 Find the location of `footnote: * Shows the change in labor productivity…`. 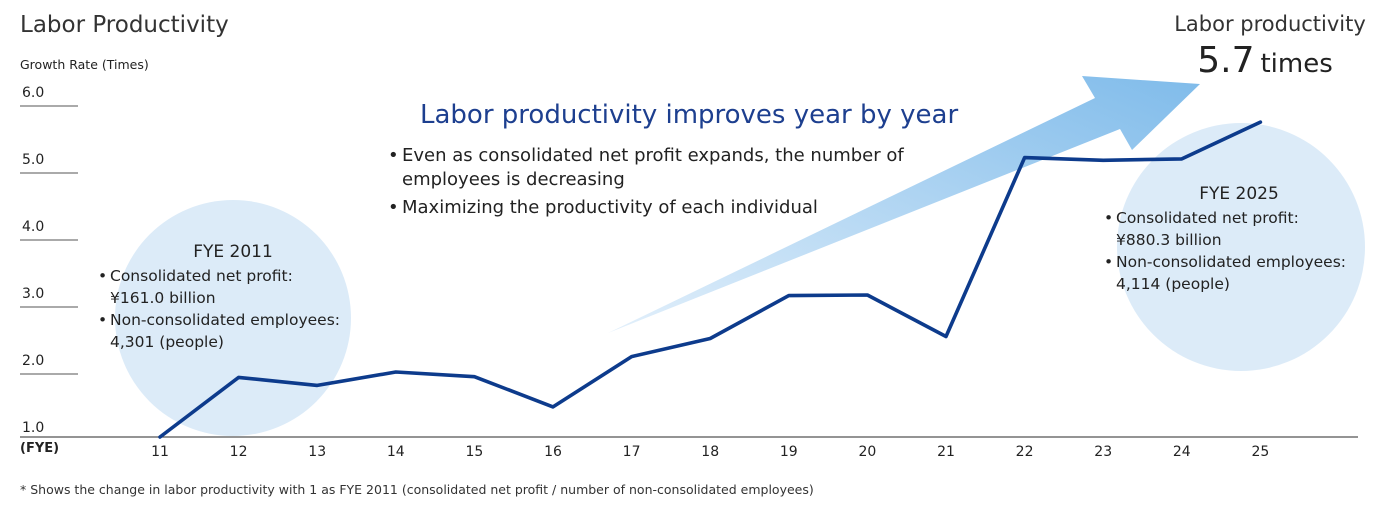

footnote: * Shows the change in labor productivity… is located at coordinates (417, 489).